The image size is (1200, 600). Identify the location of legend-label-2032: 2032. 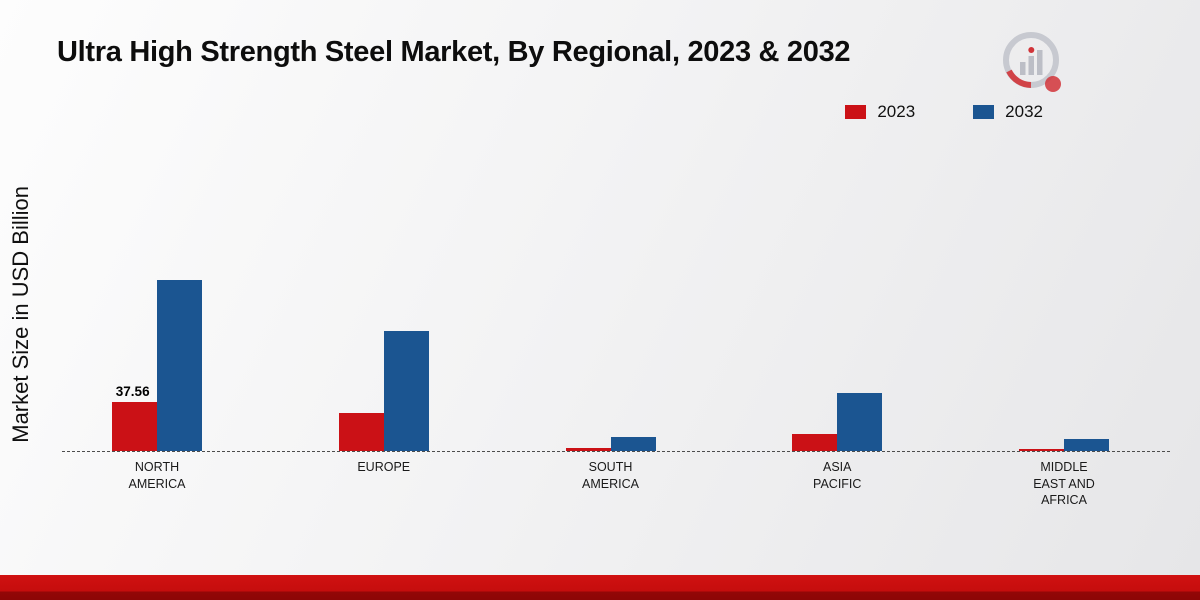
(1024, 111).